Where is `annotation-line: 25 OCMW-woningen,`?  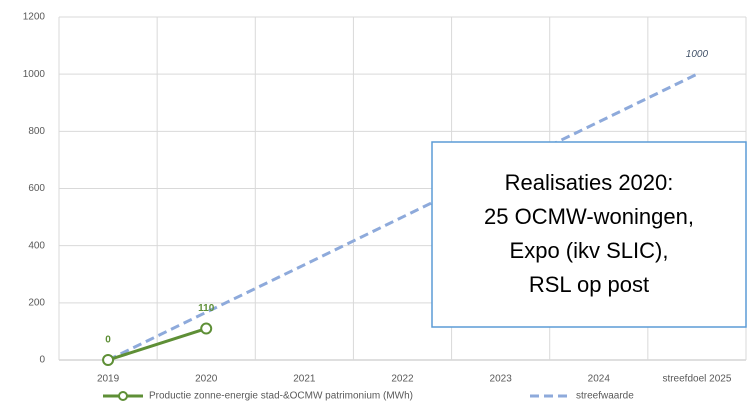
annotation-line: 25 OCMW-woningen, is located at coordinates (589, 216).